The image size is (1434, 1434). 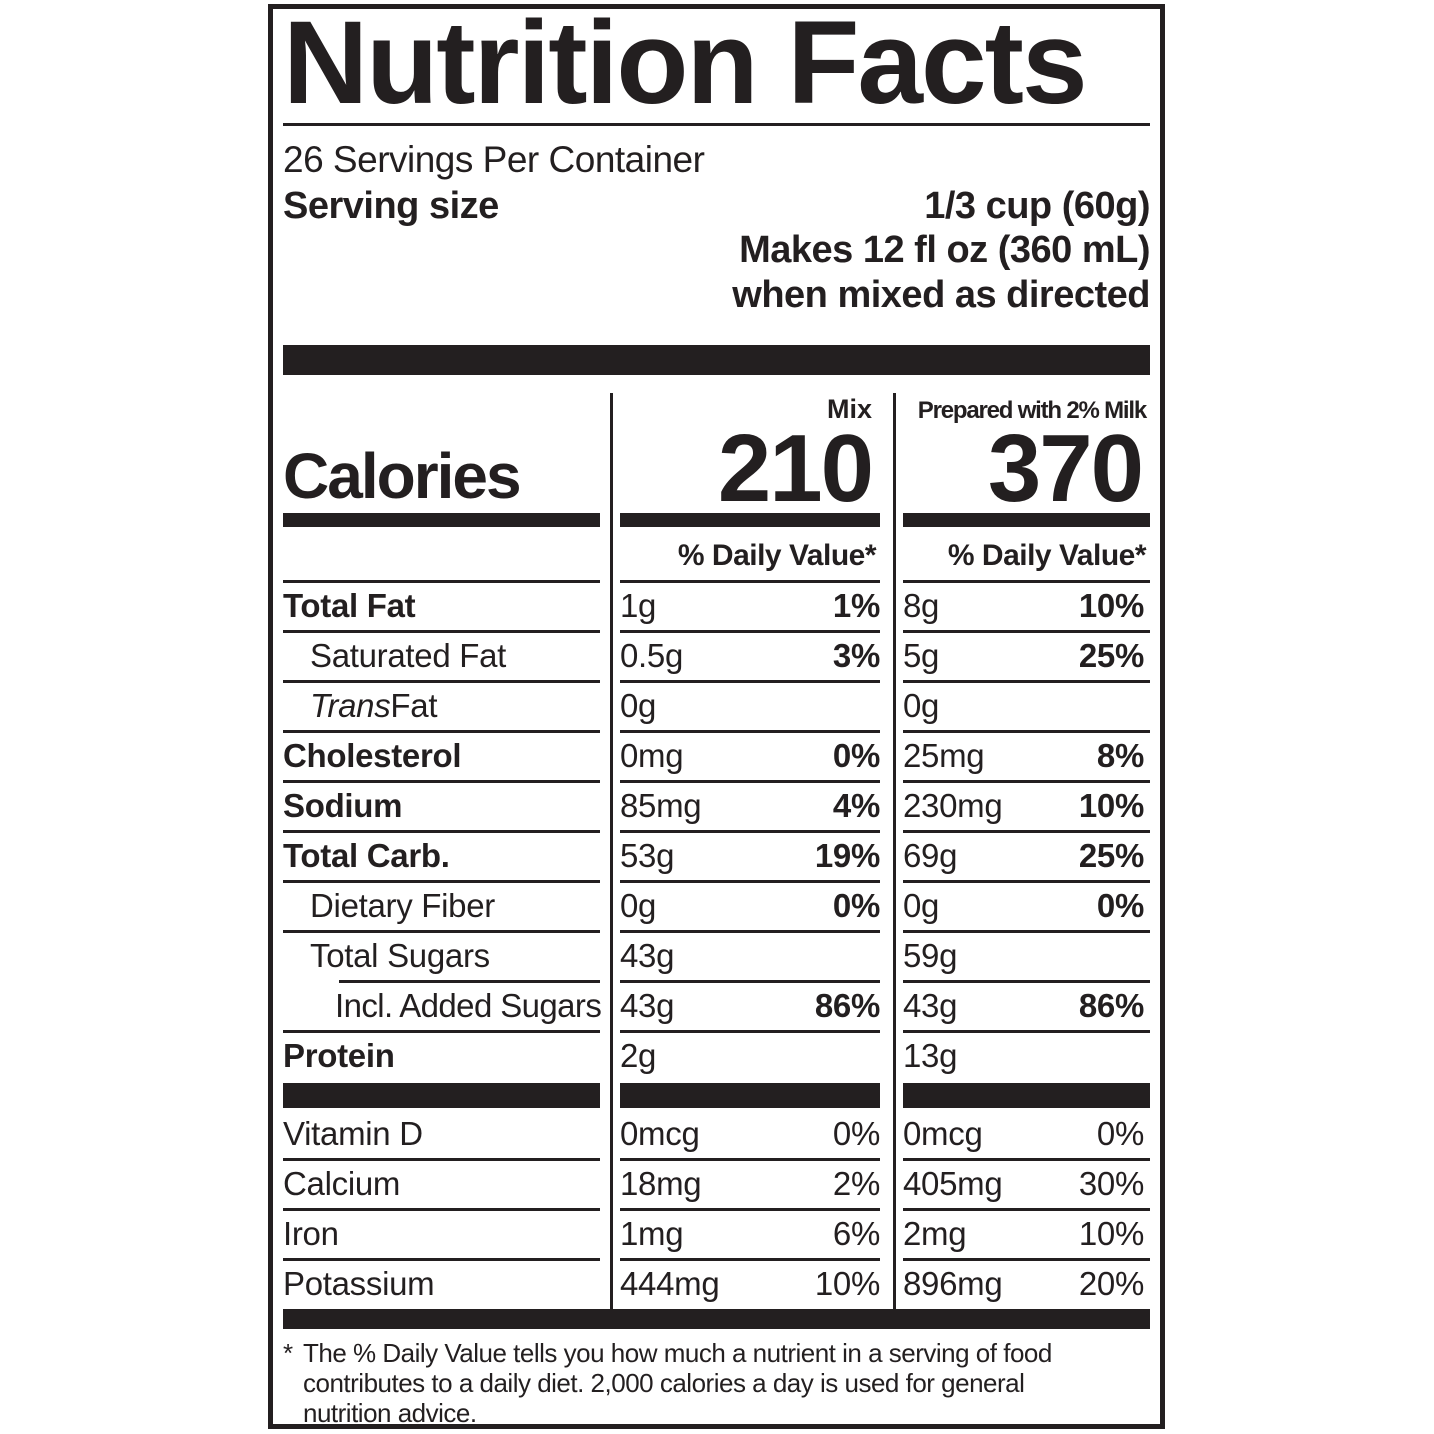 I want to click on nutrient-name-text: Total Carb., so click(x=366, y=855).